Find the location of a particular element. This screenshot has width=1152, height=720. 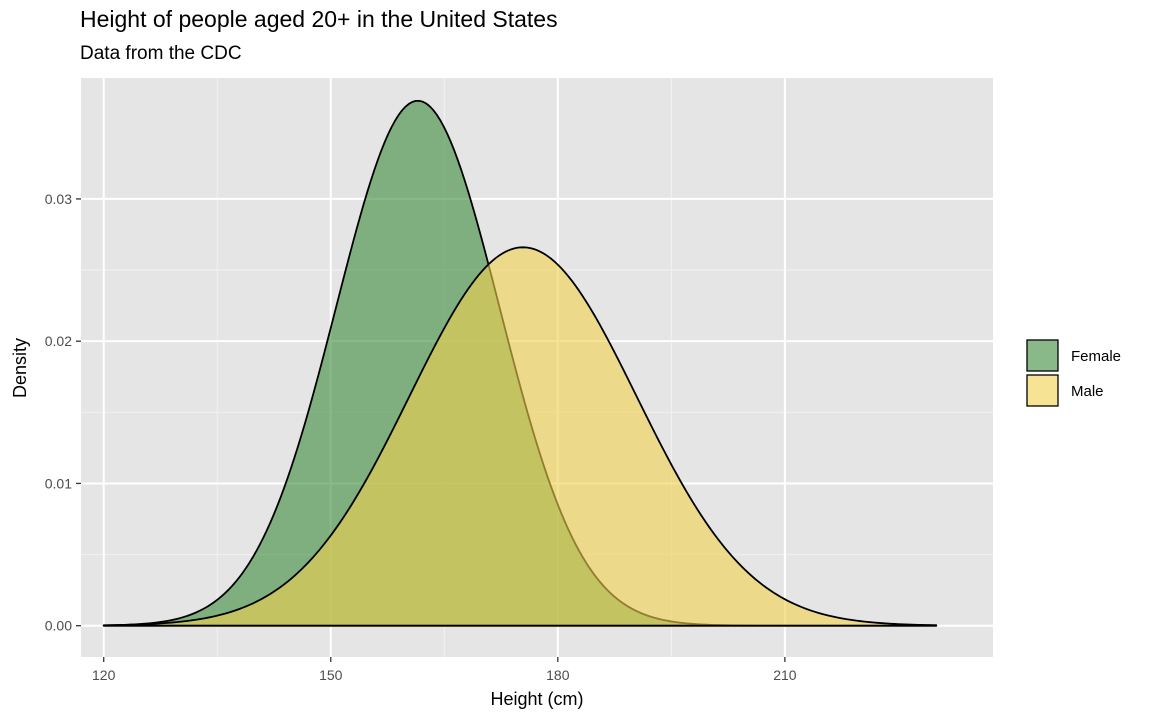

x-tick-label: 150 is located at coordinates (331, 675).